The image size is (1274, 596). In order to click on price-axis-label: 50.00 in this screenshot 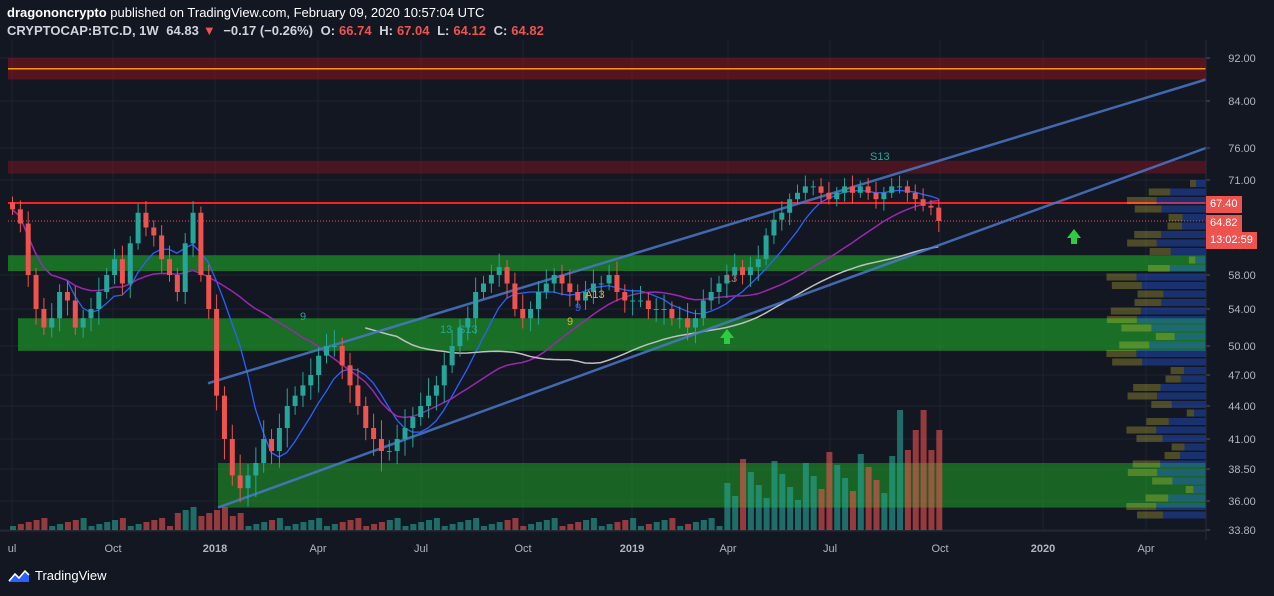, I will do `click(1242, 347)`.